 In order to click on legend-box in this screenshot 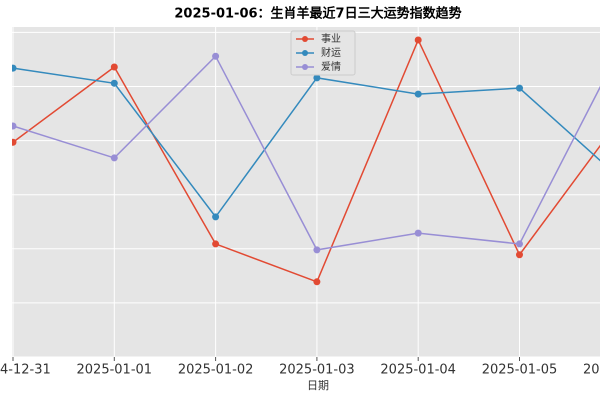, I will do `click(323, 53)`.